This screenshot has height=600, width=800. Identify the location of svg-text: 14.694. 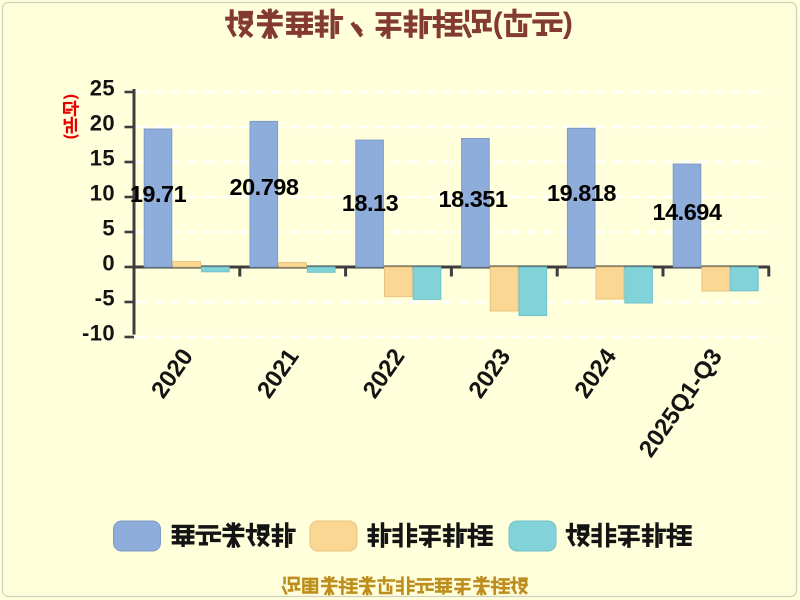
(687, 212).